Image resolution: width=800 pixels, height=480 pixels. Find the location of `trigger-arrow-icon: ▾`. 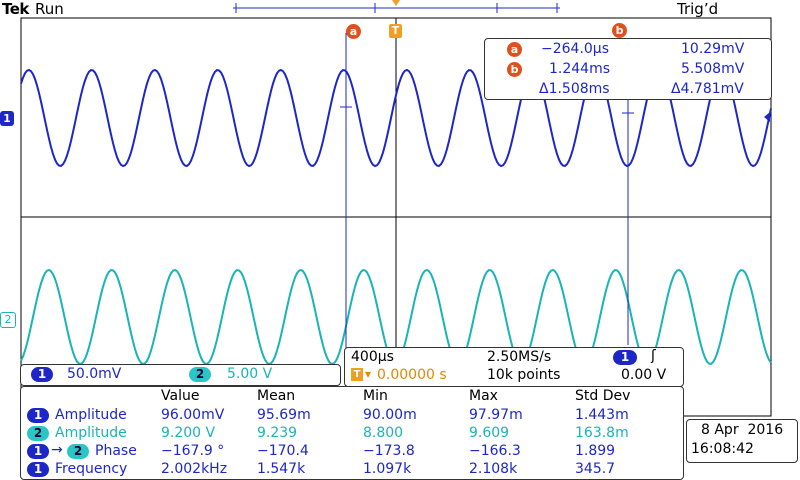

trigger-arrow-icon: ▾ is located at coordinates (368, 374).